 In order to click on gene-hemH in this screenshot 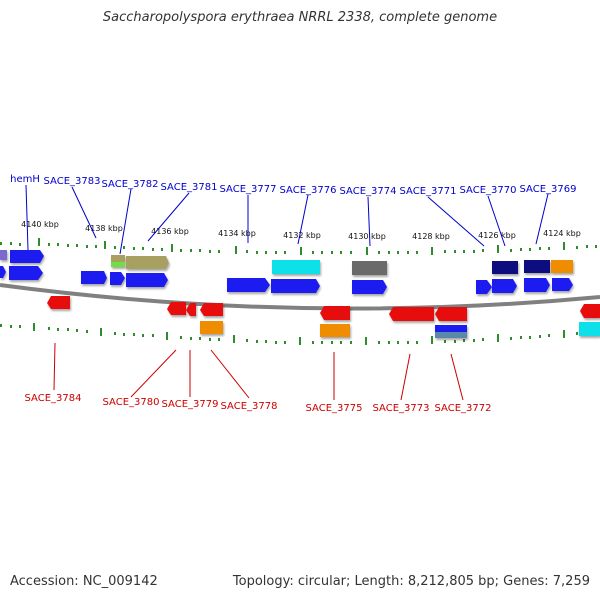, I will do `click(27, 256)`.